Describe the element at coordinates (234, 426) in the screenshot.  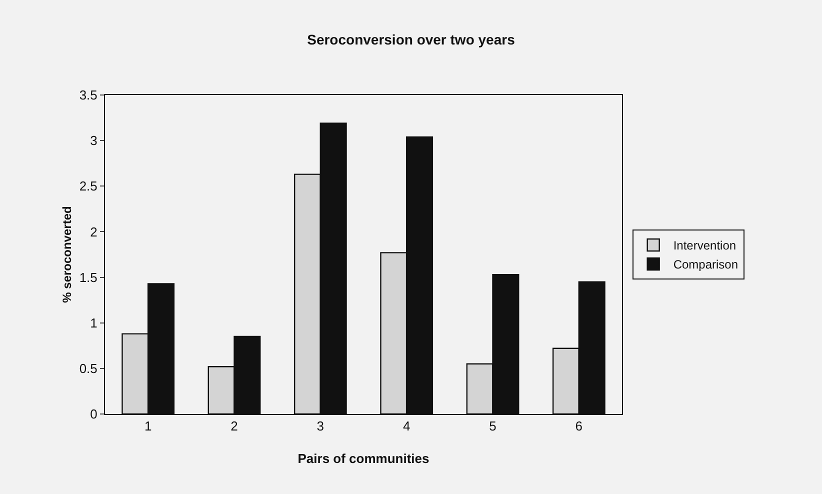
I see `x-tick-label: 2` at that location.